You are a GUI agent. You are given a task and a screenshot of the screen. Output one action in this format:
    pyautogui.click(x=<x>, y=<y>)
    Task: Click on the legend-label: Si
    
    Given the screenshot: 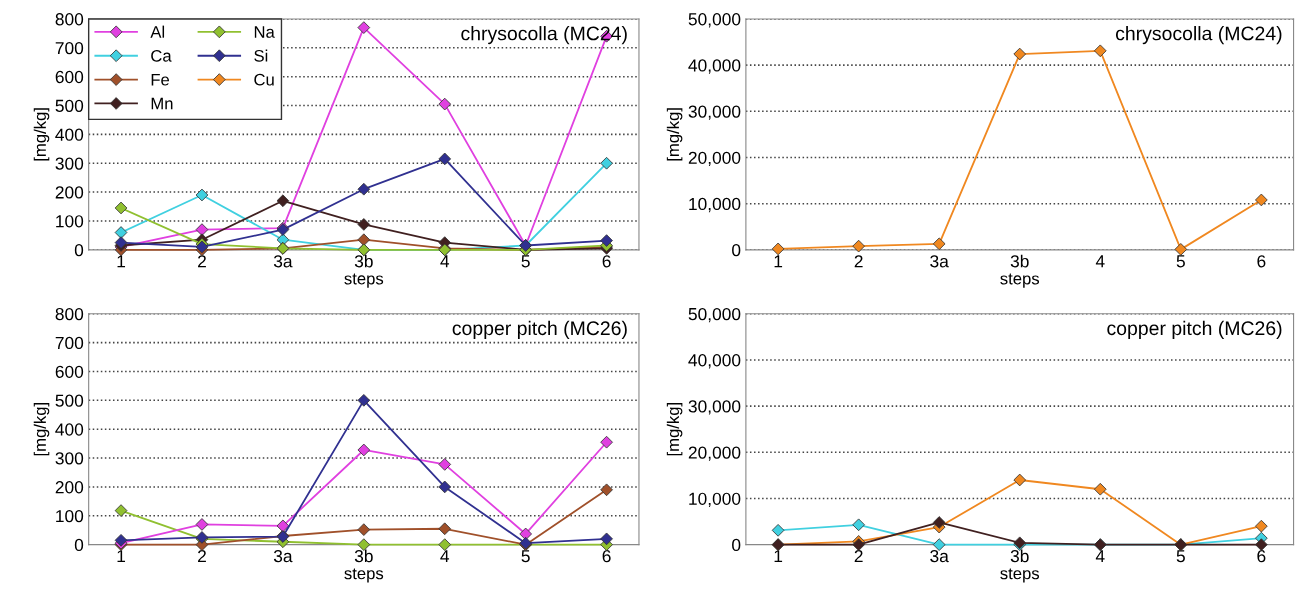 What is the action you would take?
    pyautogui.click(x=261, y=55)
    